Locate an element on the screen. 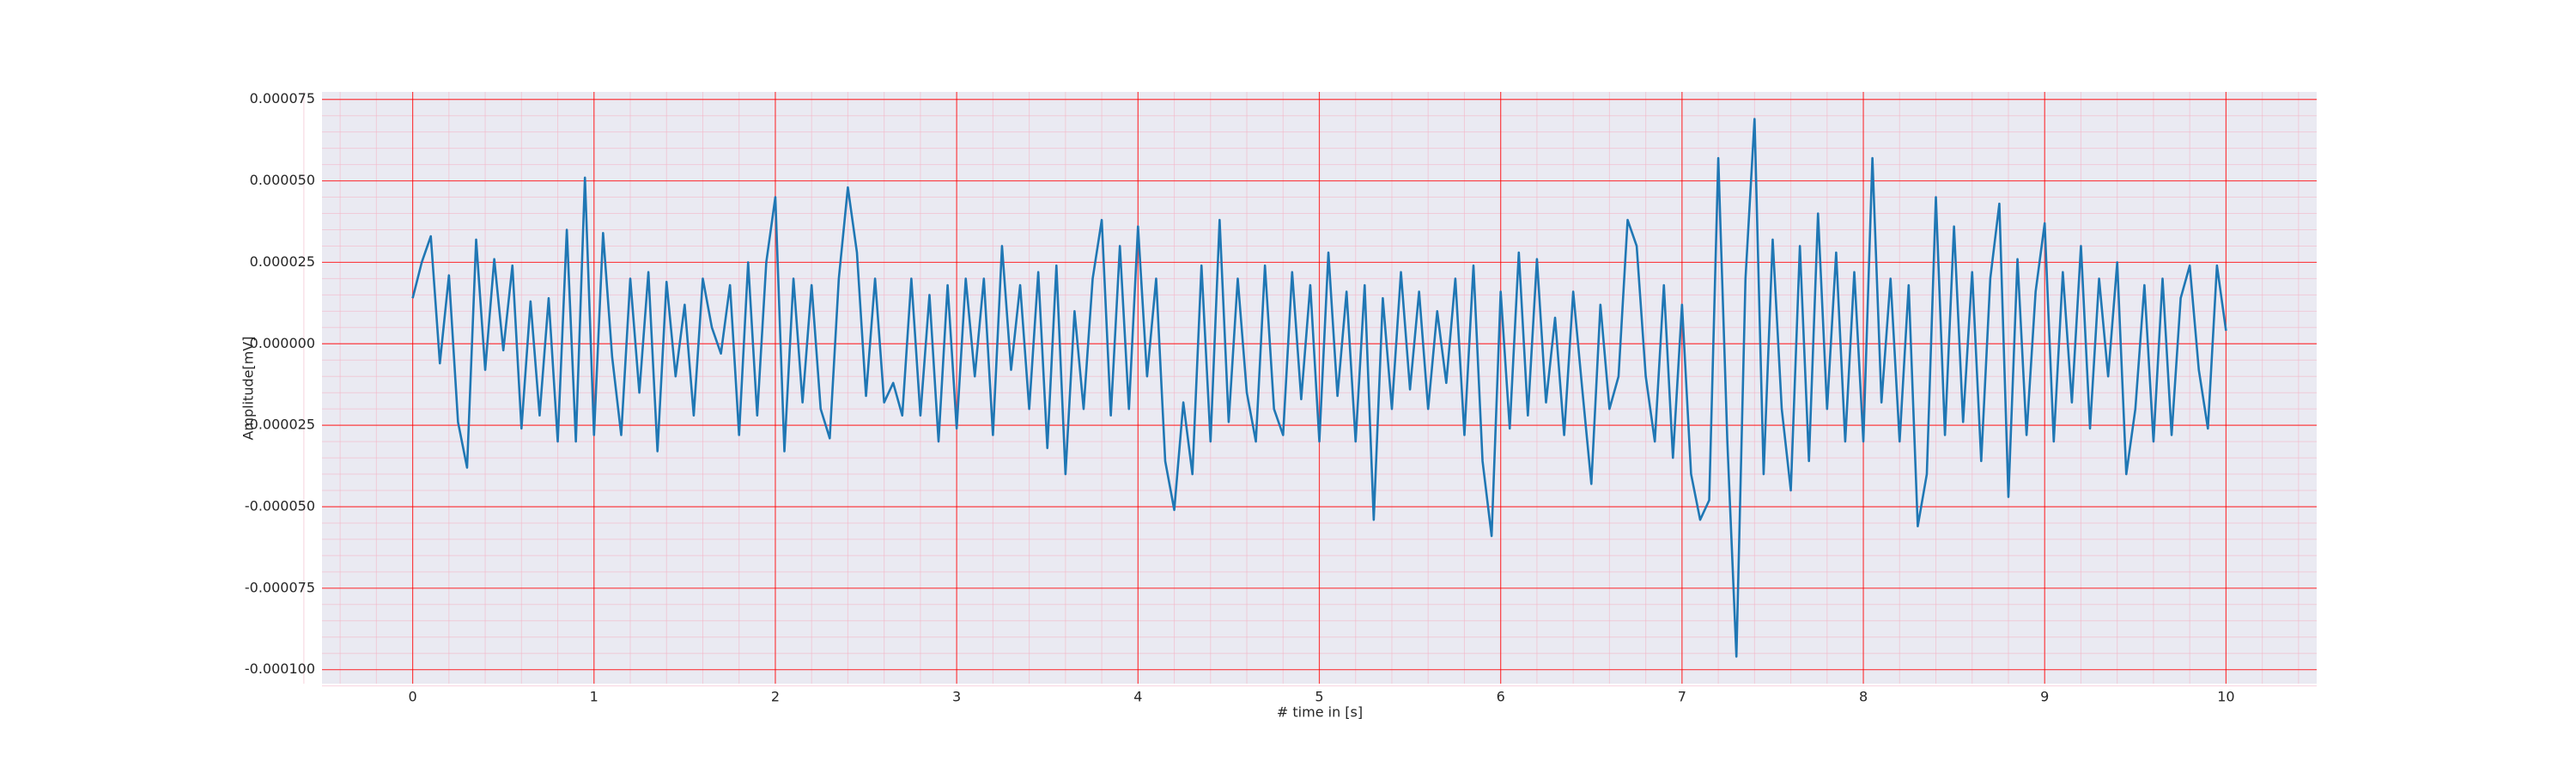 Image resolution: width=2576 pixels, height=773 pixels. x-tick-label: 4 is located at coordinates (1137, 697).